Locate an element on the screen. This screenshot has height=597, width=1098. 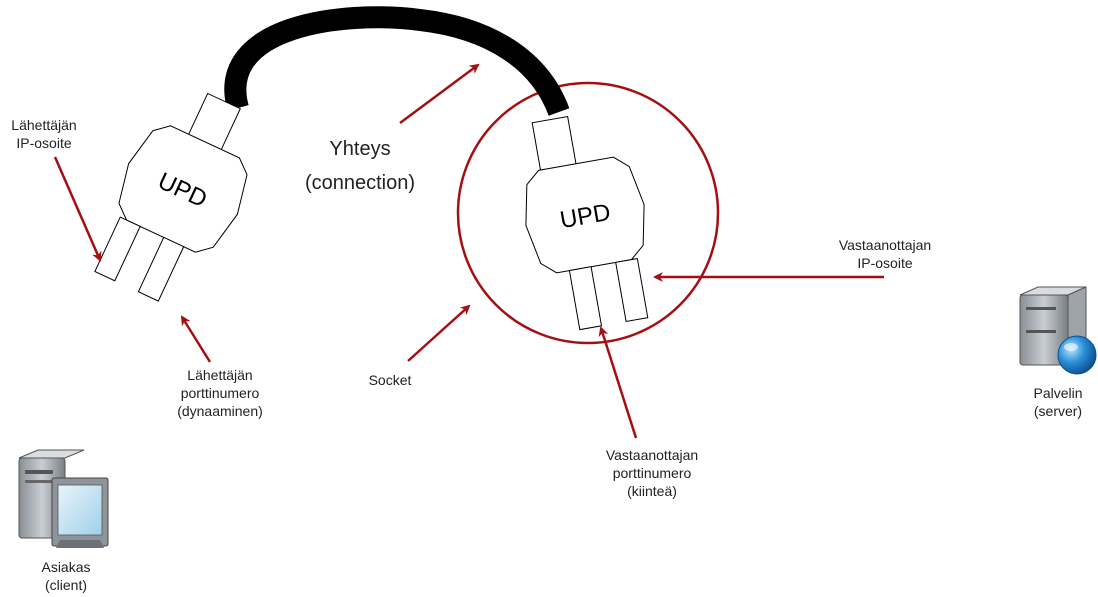
arrow-socket is located at coordinates (439, 333).